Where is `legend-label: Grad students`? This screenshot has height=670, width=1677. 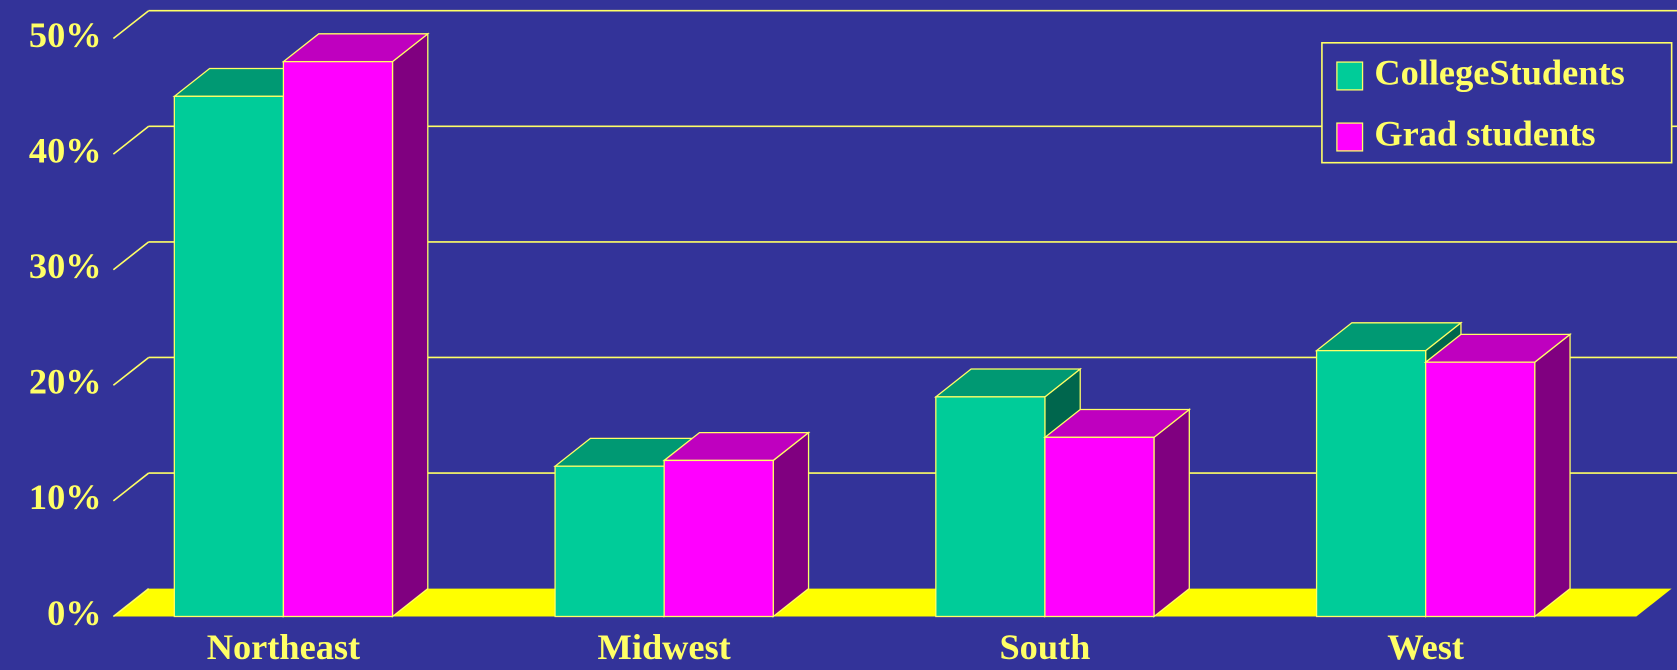
legend-label: Grad students is located at coordinates (1484, 133).